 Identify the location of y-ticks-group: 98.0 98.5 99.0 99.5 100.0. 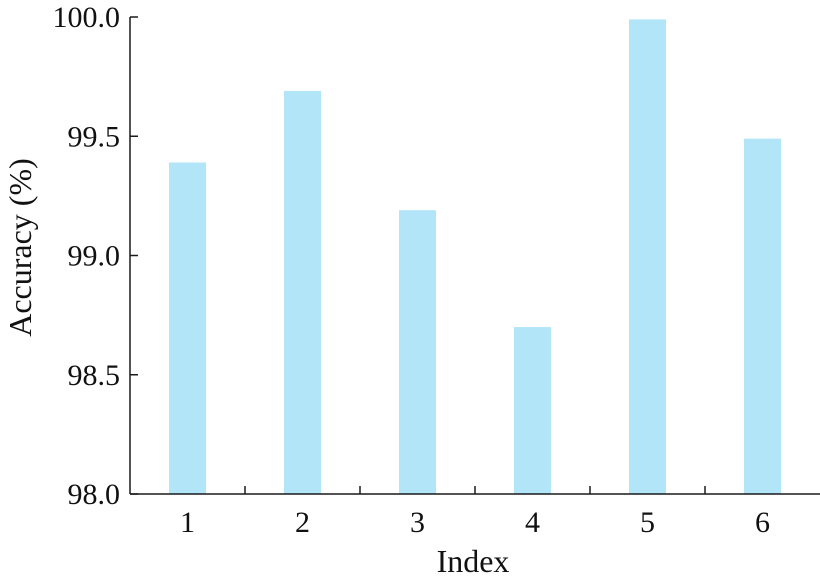
(95, 256).